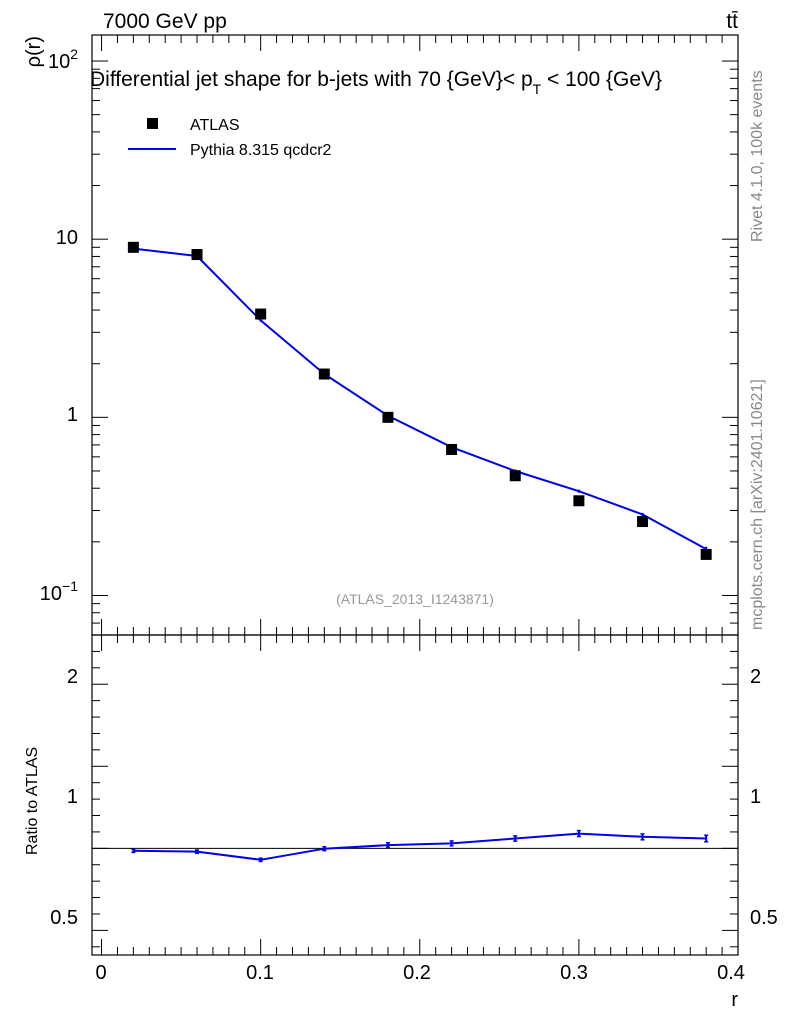  What do you see at coordinates (152, 123) in the screenshot?
I see `legend-marker-atlas` at bounding box center [152, 123].